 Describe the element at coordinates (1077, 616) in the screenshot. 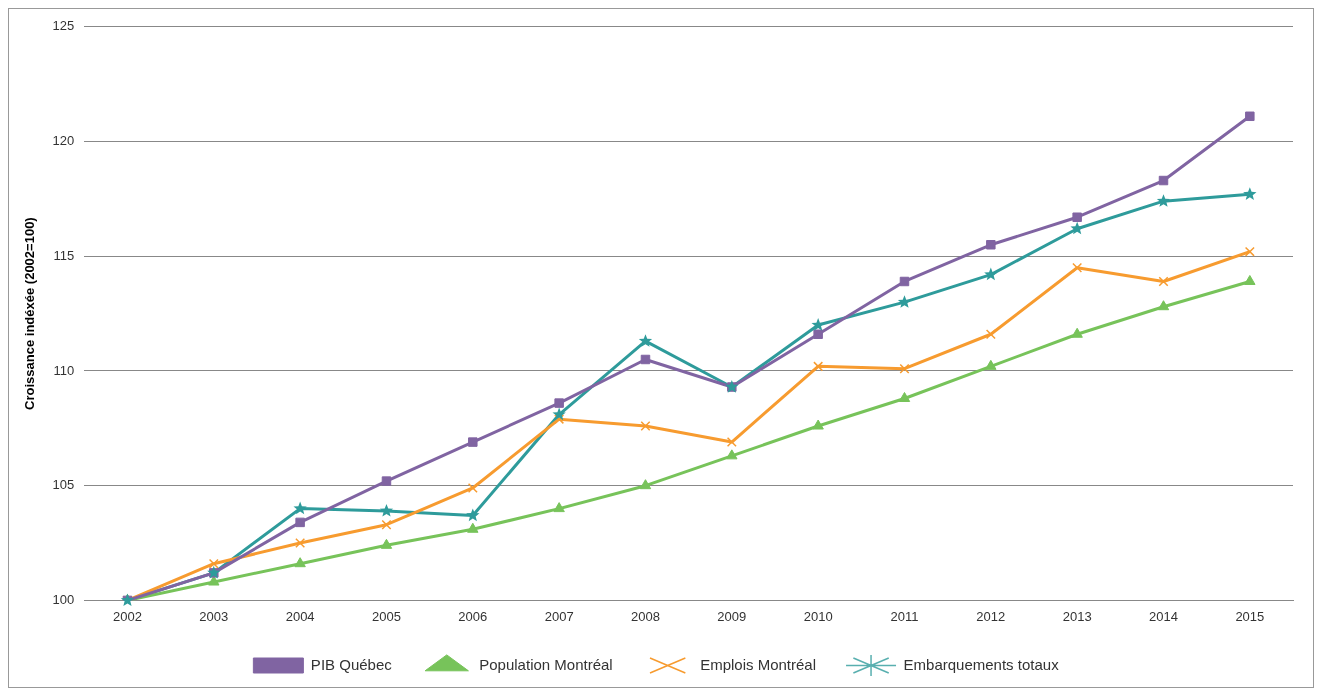

I see `x-tick-label: 2013` at that location.